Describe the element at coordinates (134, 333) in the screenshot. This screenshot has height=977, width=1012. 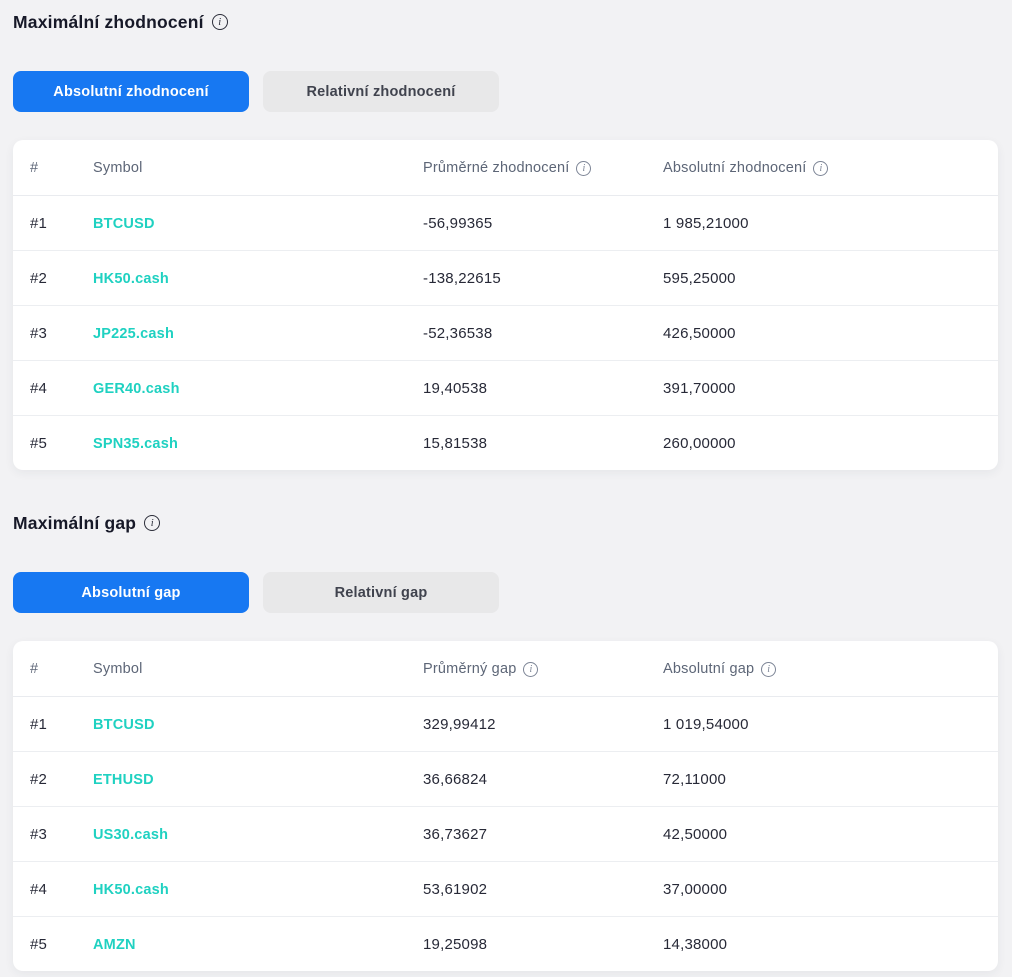
I see `symbol-link: JP225.cash` at that location.